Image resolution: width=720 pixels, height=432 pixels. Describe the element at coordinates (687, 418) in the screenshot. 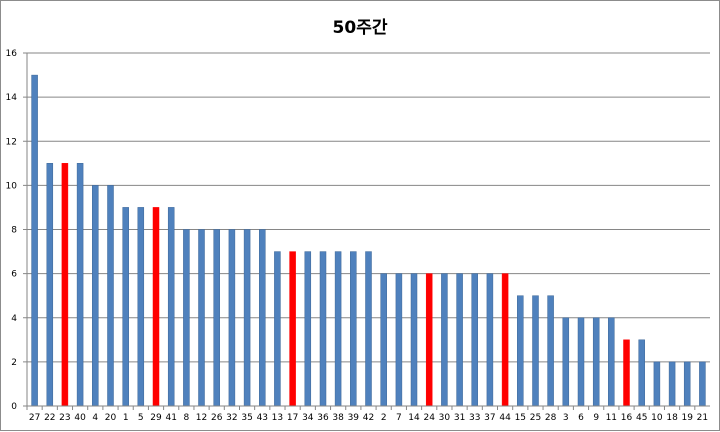

I see `x-tick-label-19: 19` at that location.